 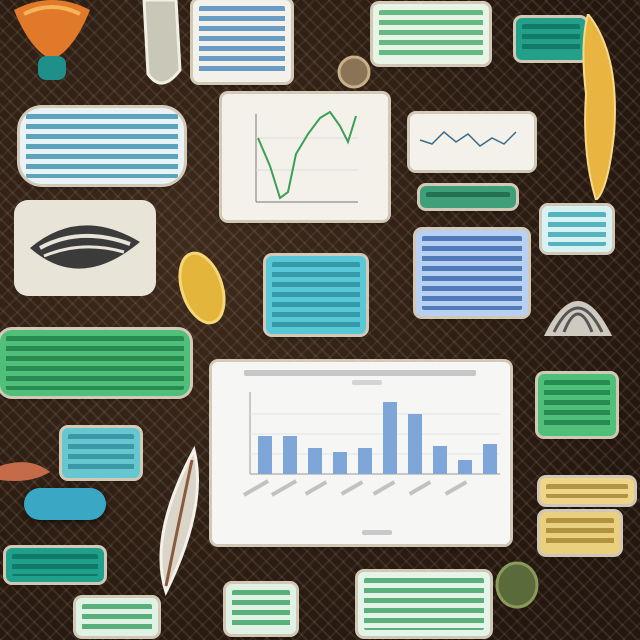 What do you see at coordinates (65, 504) in the screenshot?
I see `card-left-blue-pill` at bounding box center [65, 504].